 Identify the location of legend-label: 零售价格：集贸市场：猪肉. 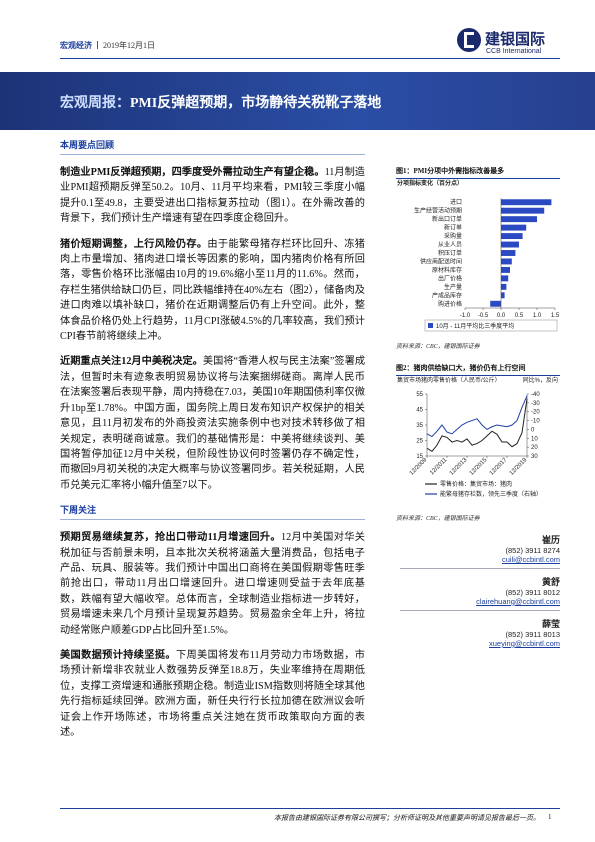
(476, 484).